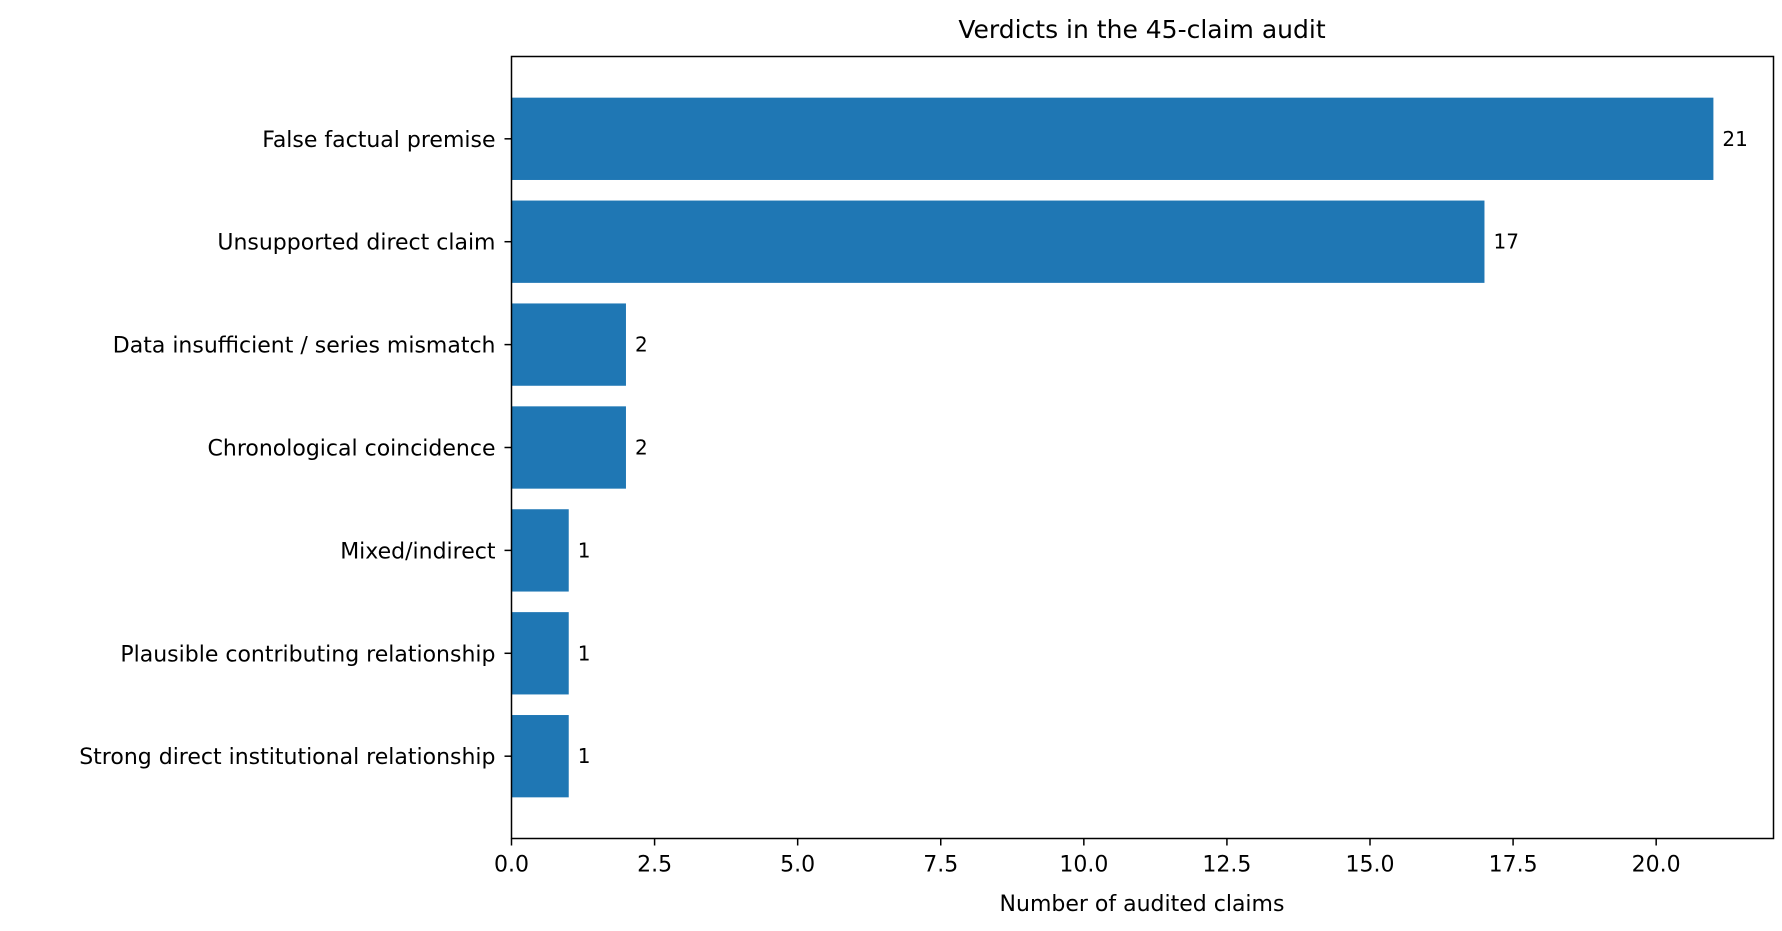 The height and width of the screenshot is (931, 1782). I want to click on x-tick-label-7: 17.5, so click(1513, 865).